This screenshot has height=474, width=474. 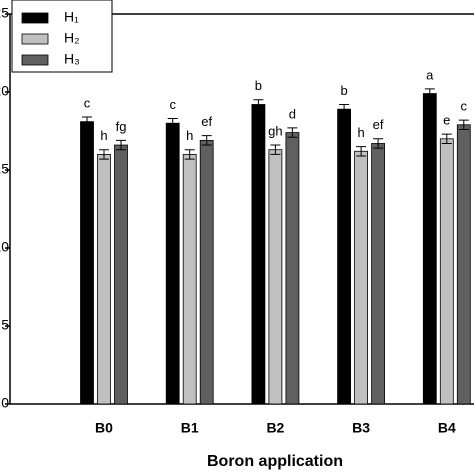 What do you see at coordinates (5, 403) in the screenshot?
I see `y-tick-label: 0` at bounding box center [5, 403].